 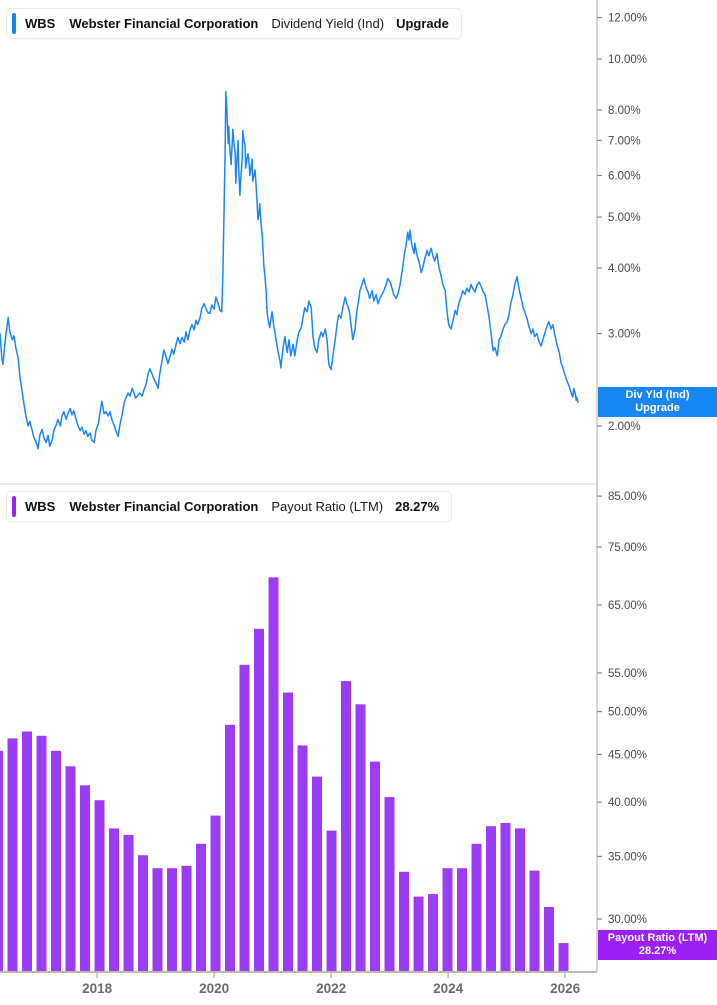 What do you see at coordinates (328, 23) in the screenshot?
I see `metric-name-dividend-yield: Dividend Yield (Ind)` at bounding box center [328, 23].